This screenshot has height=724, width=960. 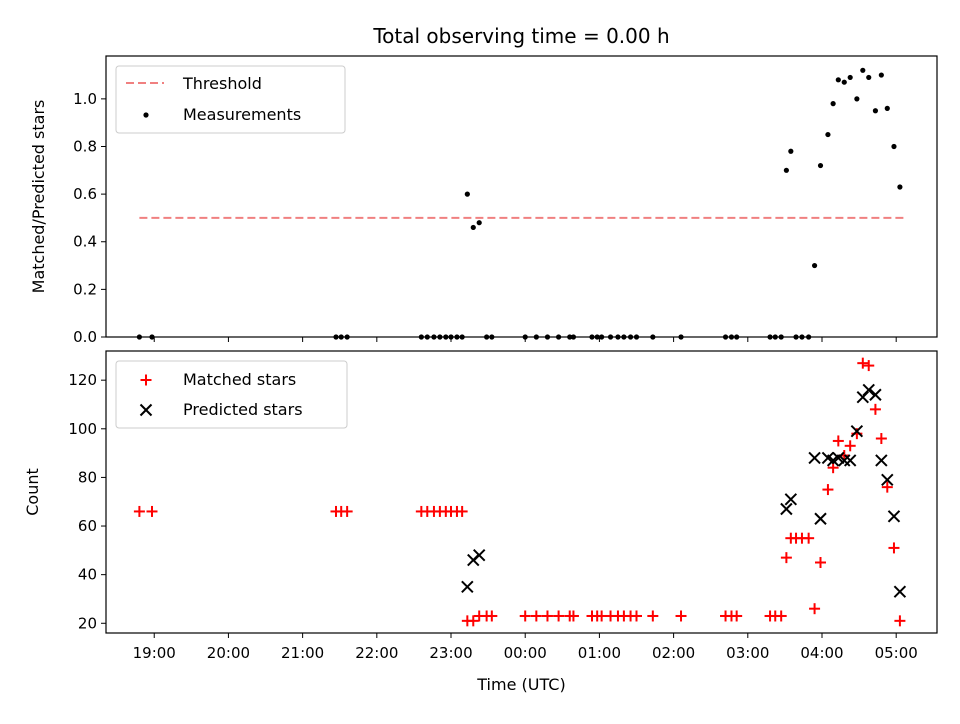 I want to click on x-tick-label: 20:00, so click(x=228, y=653).